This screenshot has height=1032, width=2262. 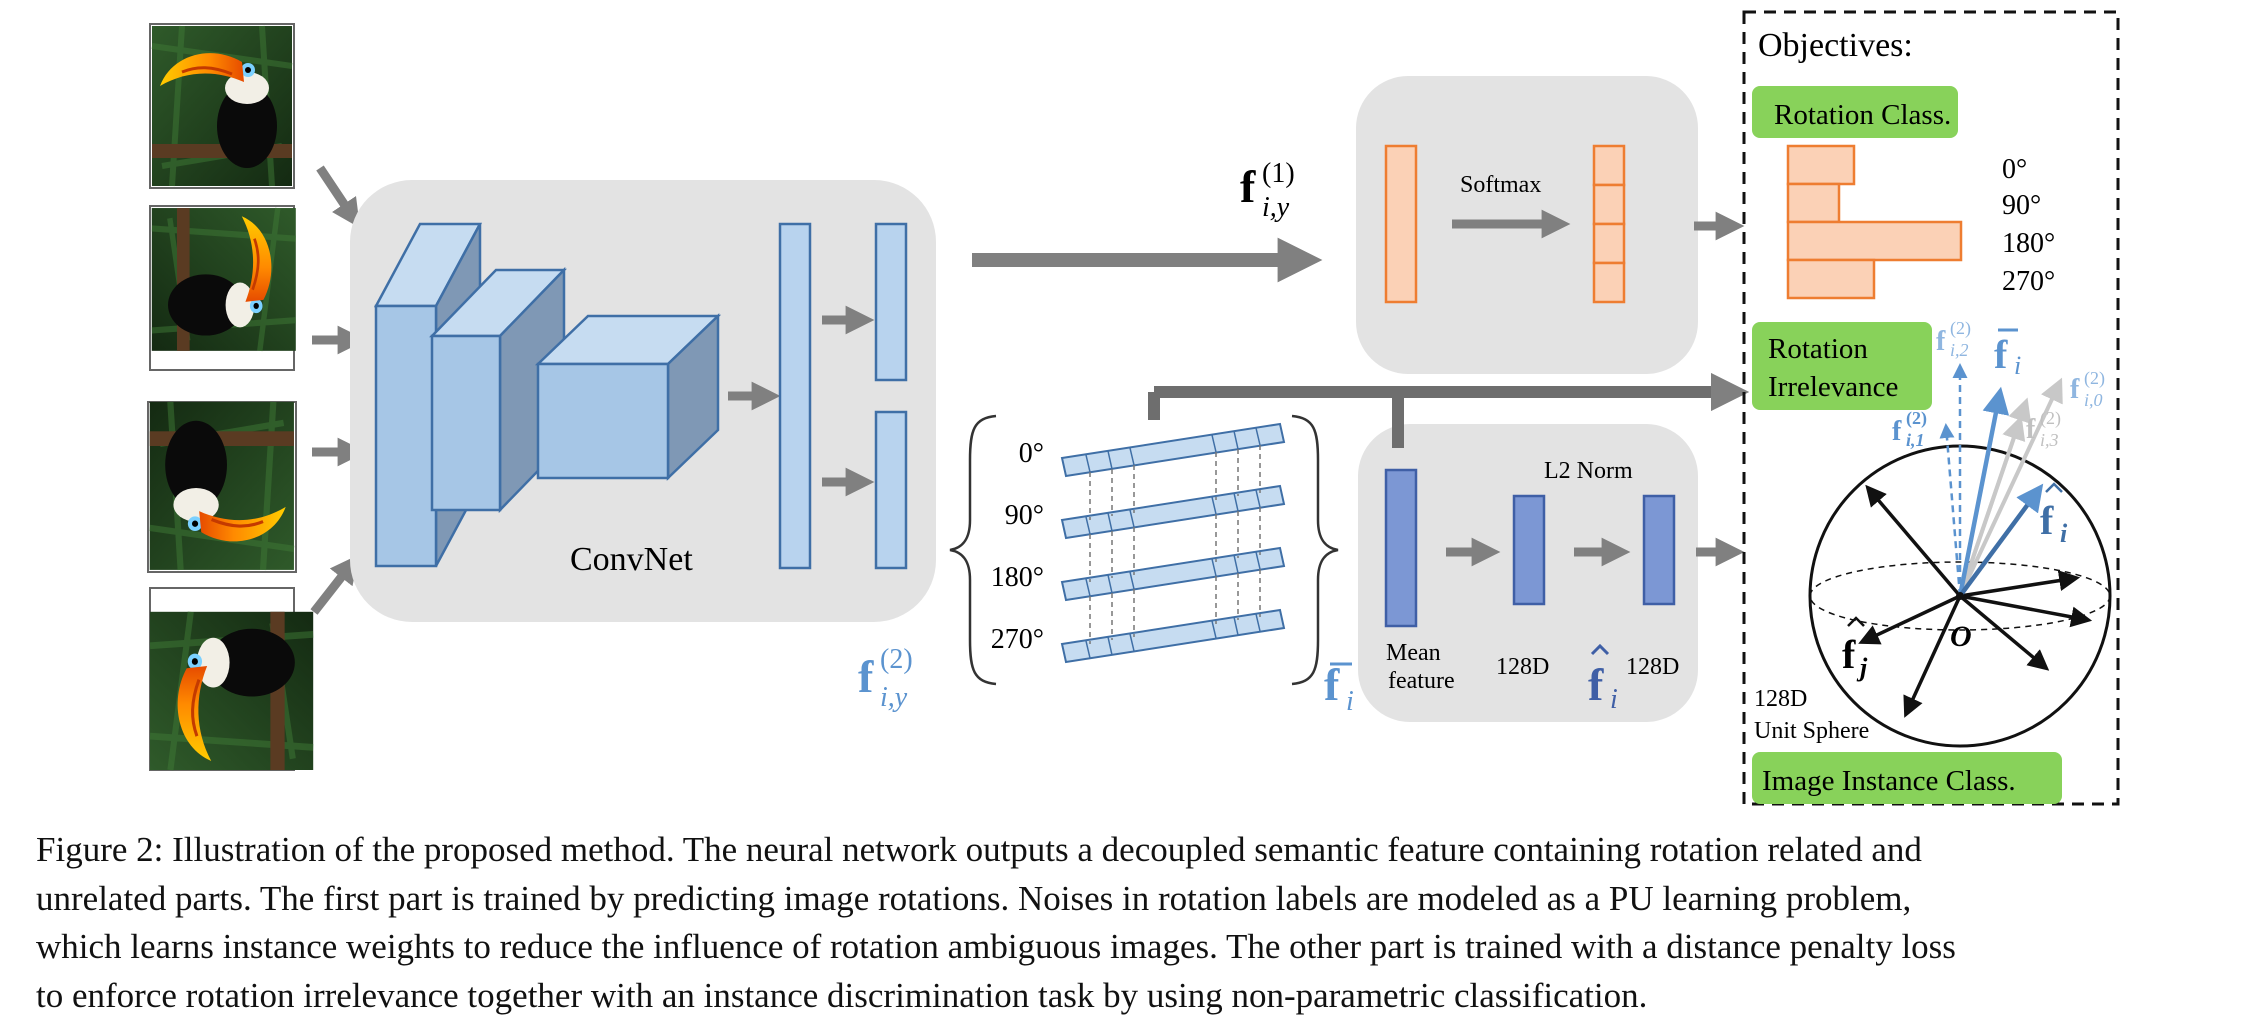 What do you see at coordinates (1953, 480) in the screenshot?
I see `sphere-dashed-vectors` at bounding box center [1953, 480].